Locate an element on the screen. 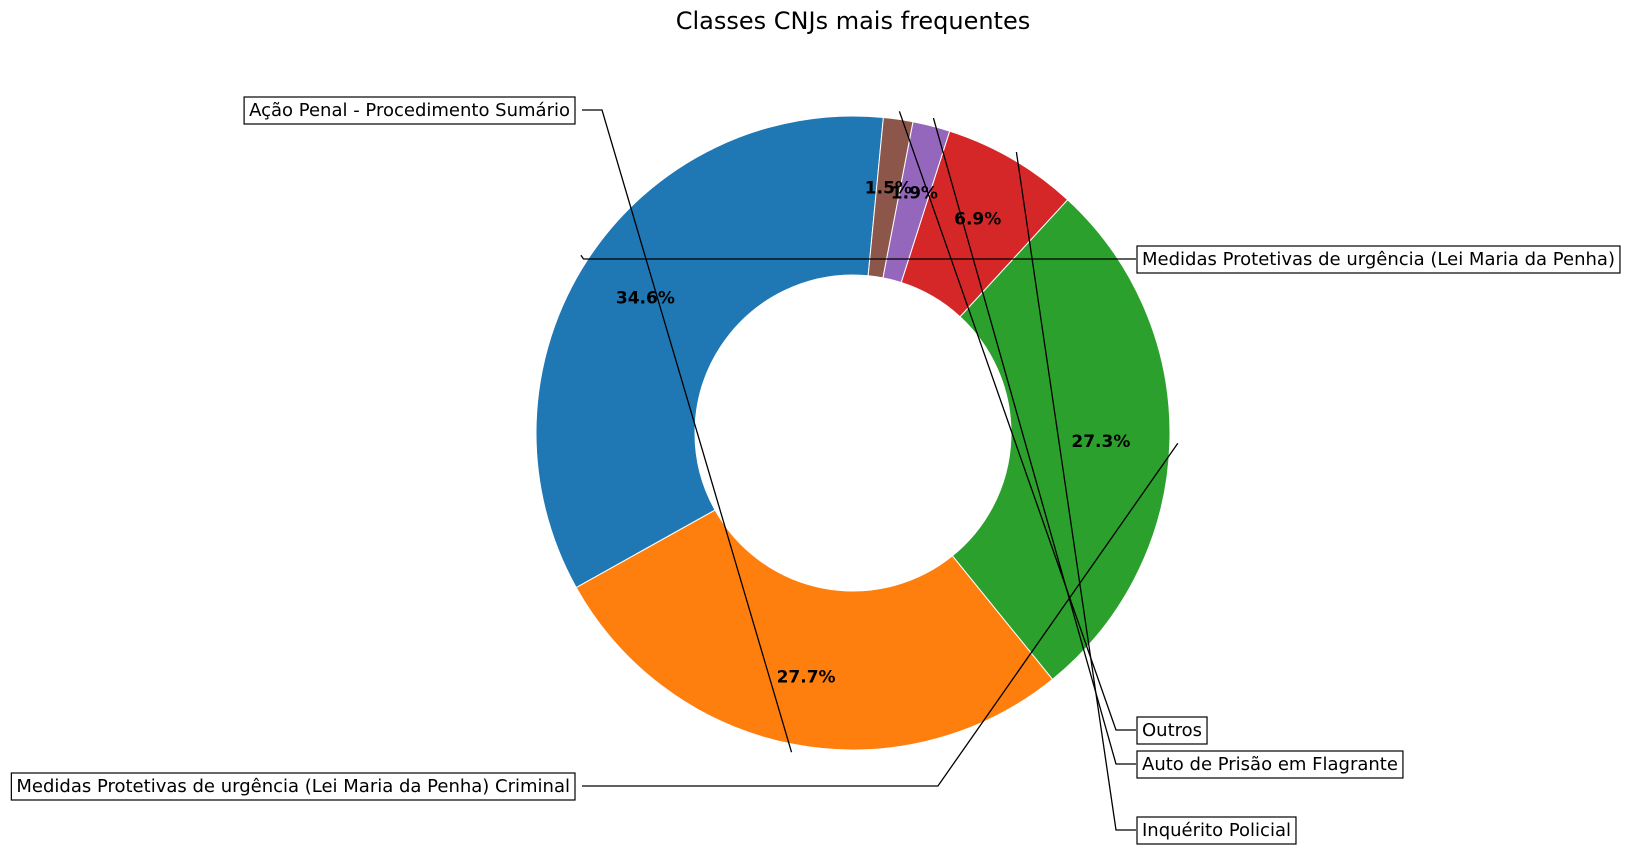 Image resolution: width=1626 pixels, height=854 pixels. percent-label: 27.3% is located at coordinates (1100, 442).